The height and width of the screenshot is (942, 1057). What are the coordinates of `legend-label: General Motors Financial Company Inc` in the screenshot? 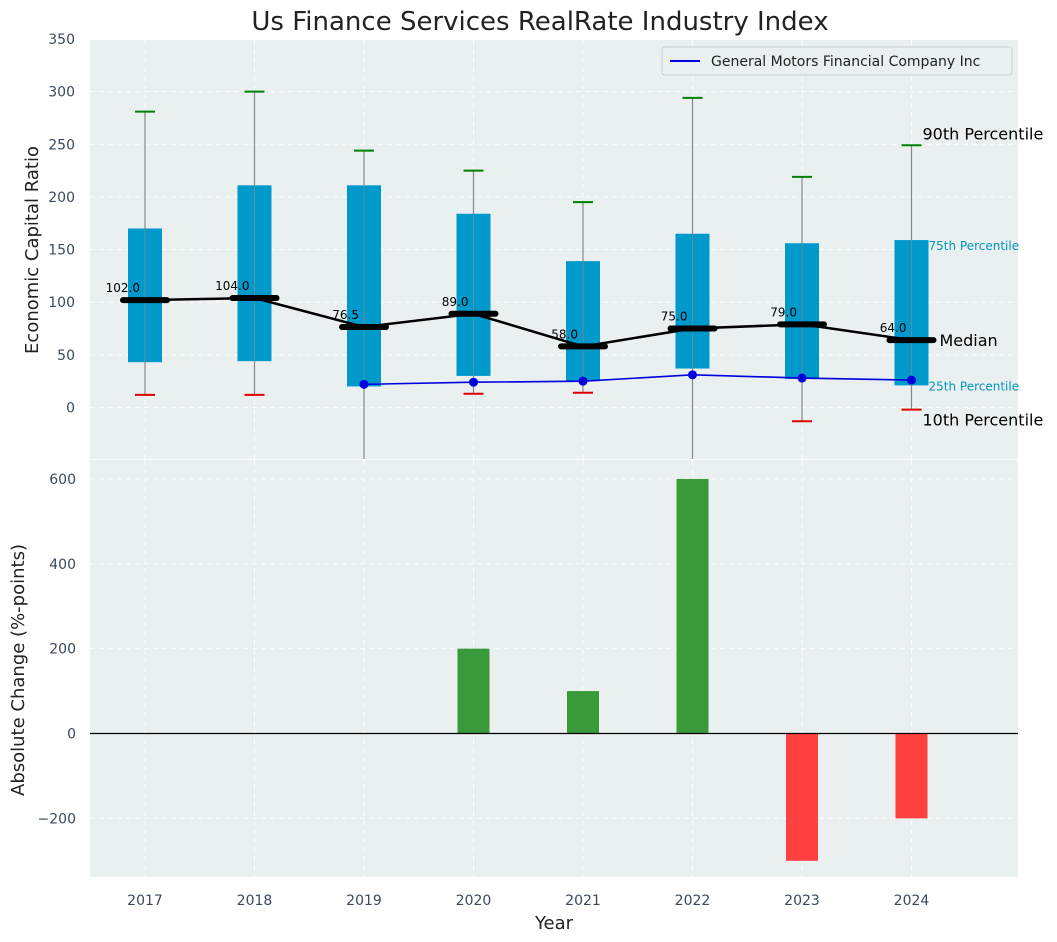 It's located at (845, 62).